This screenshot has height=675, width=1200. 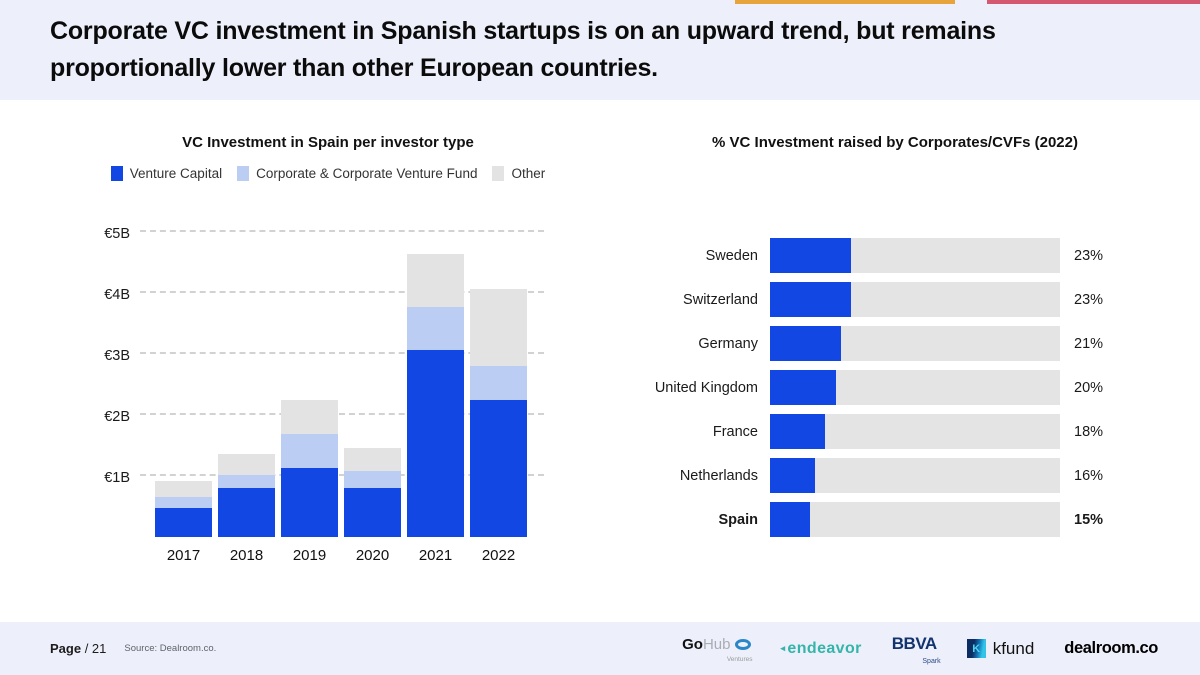 I want to click on page-number: Page / 21, so click(x=78, y=648).